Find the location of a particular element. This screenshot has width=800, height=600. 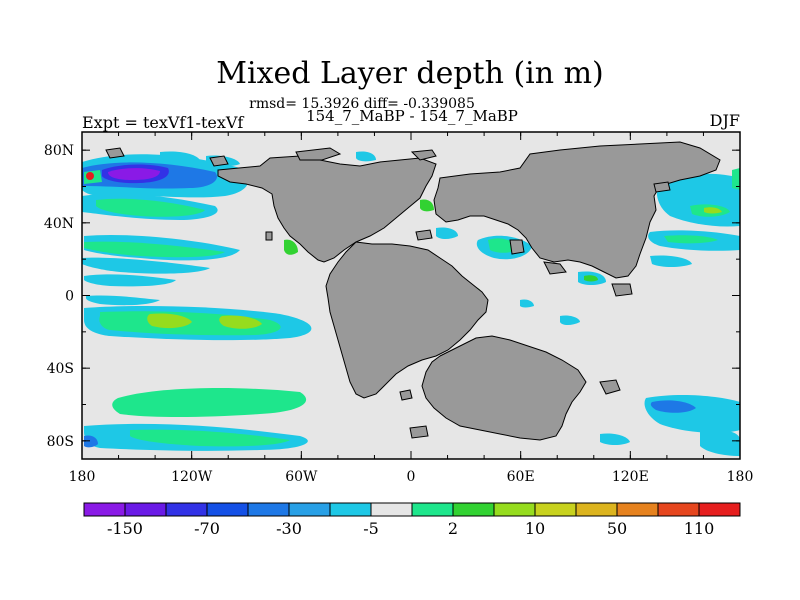

colorbar-label: 50 is located at coordinates (617, 528).